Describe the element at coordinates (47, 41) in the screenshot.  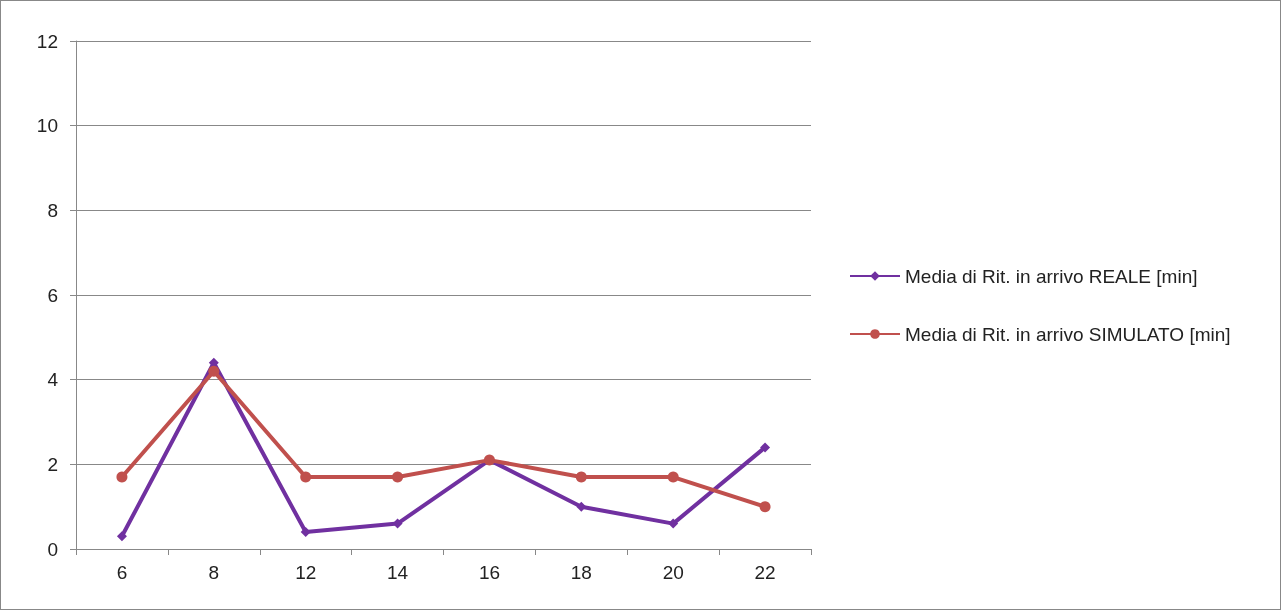
I see `y-tick-label: 12` at that location.